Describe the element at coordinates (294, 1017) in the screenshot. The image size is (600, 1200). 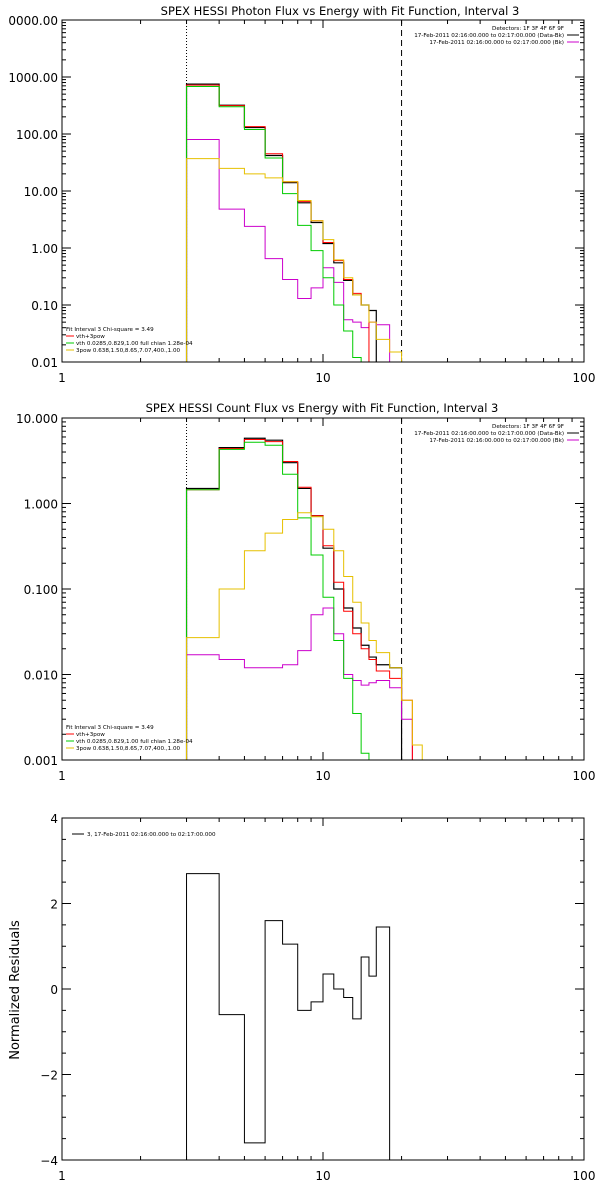
I see `residuals-series-residuals` at that location.